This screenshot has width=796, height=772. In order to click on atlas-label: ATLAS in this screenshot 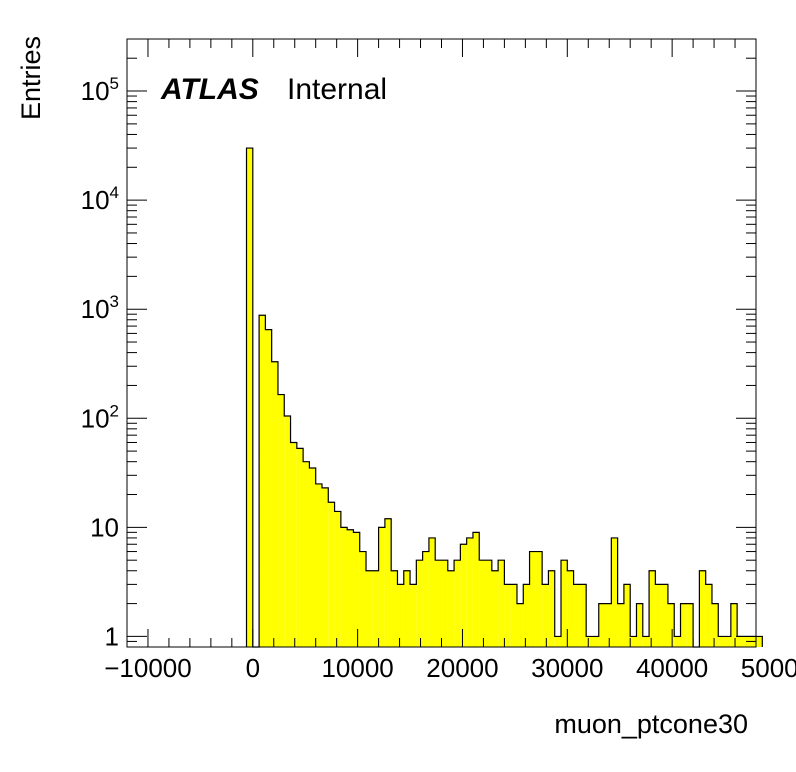, I will do `click(209, 89)`.